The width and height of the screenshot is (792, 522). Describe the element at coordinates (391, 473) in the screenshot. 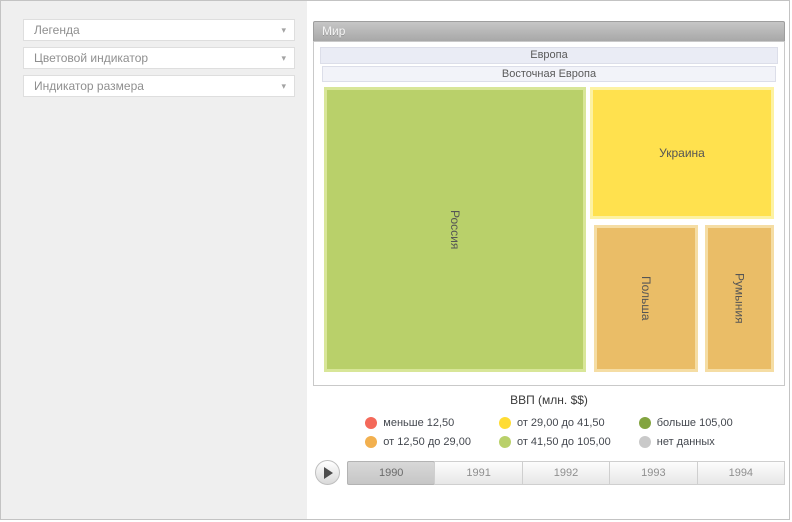

I see `year-button-1990: 1990` at that location.